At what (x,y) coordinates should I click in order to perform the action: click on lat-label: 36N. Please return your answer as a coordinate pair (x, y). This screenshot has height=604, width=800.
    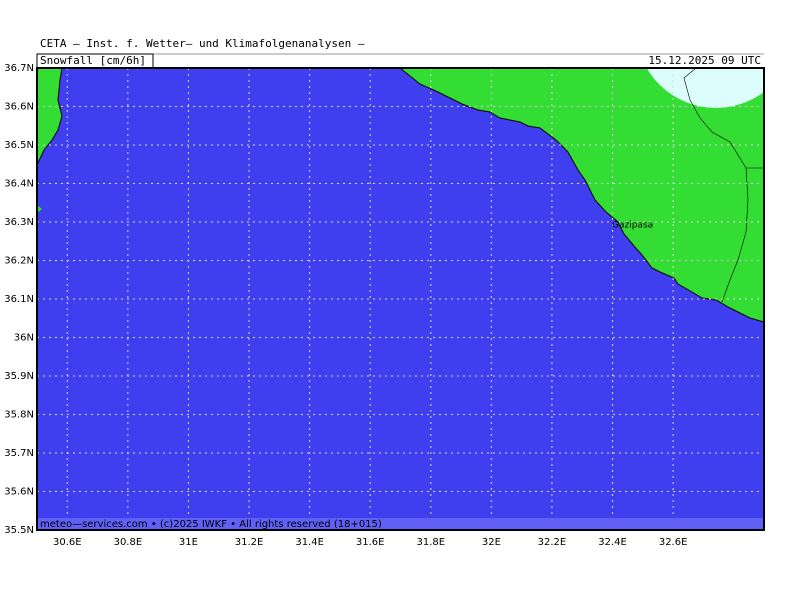
    Looking at the image, I should click on (24, 338).